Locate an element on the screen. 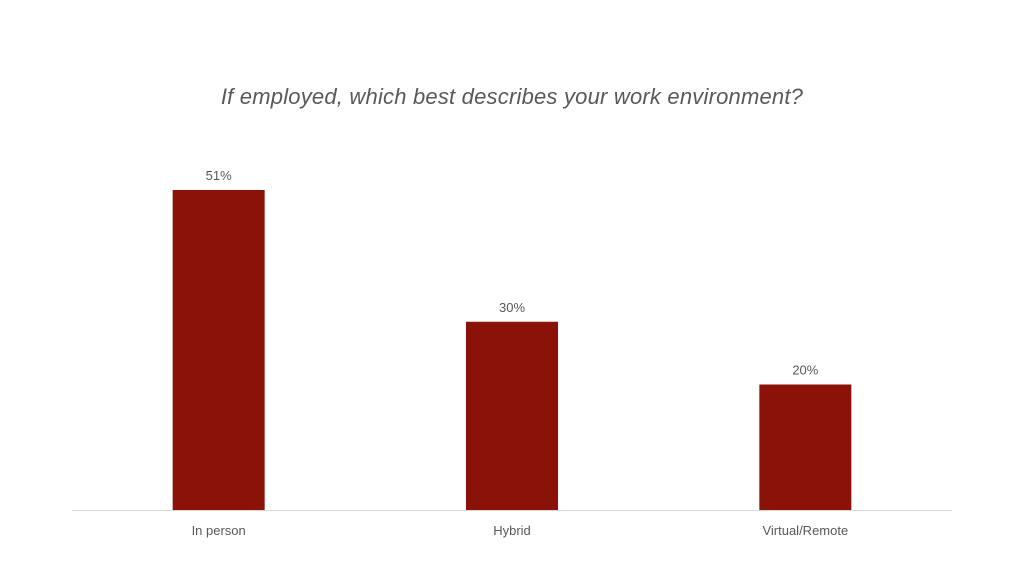 This screenshot has height=576, width=1024. bar-in-person is located at coordinates (218, 350).